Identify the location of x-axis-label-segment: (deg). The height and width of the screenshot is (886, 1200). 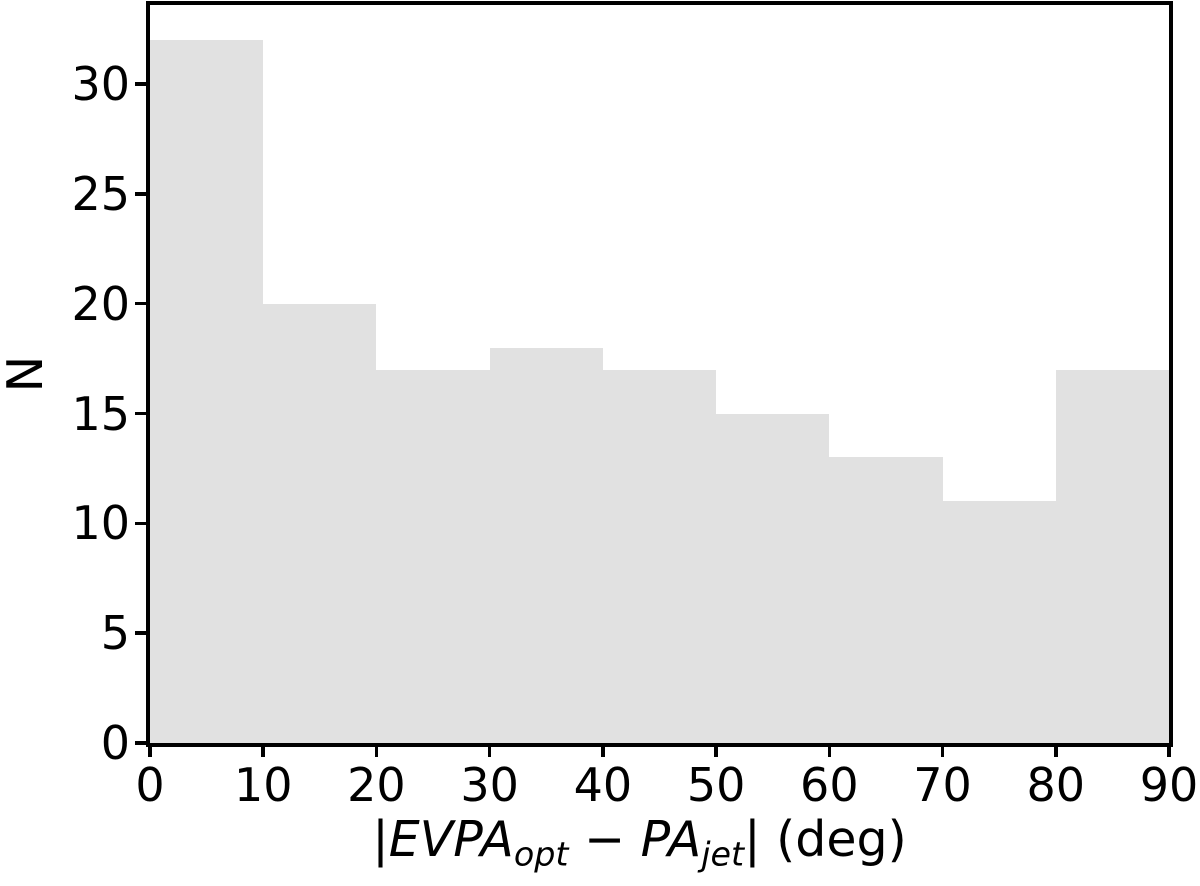
(833, 839).